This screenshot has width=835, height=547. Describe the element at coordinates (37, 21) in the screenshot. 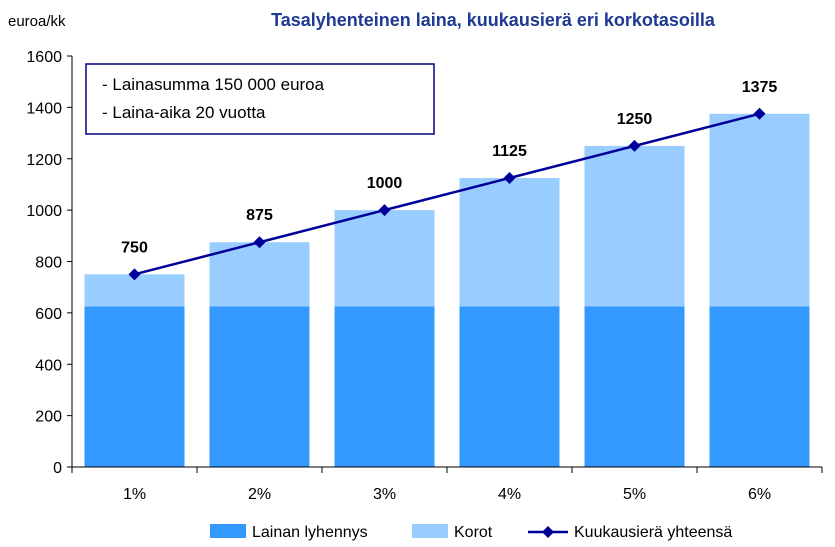

I see `y-axis-label: euroa/kk` at that location.